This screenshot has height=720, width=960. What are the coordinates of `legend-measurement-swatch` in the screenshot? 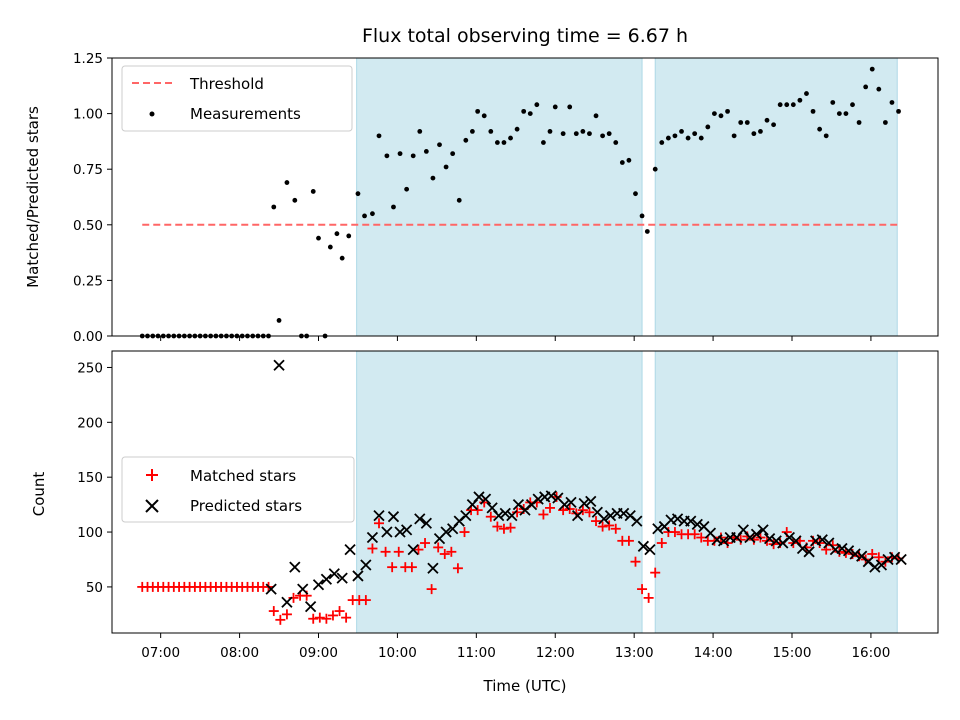 It's located at (152, 114).